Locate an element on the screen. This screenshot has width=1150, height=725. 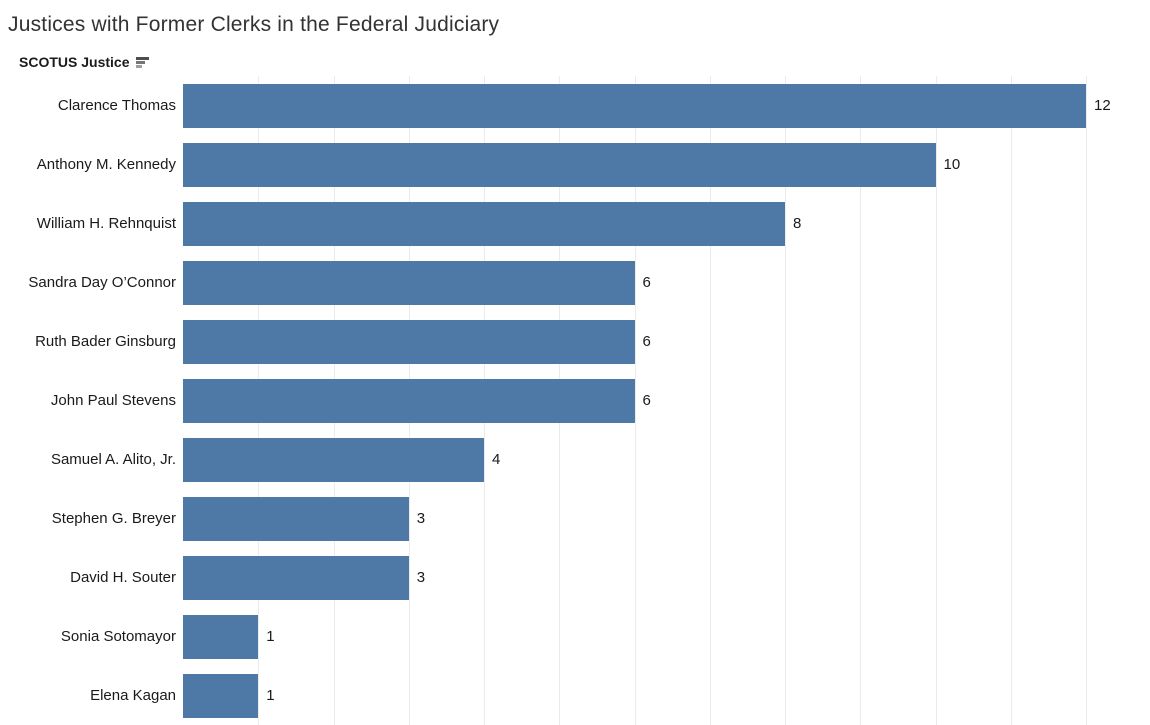
value-label: 8 is located at coordinates (797, 223).